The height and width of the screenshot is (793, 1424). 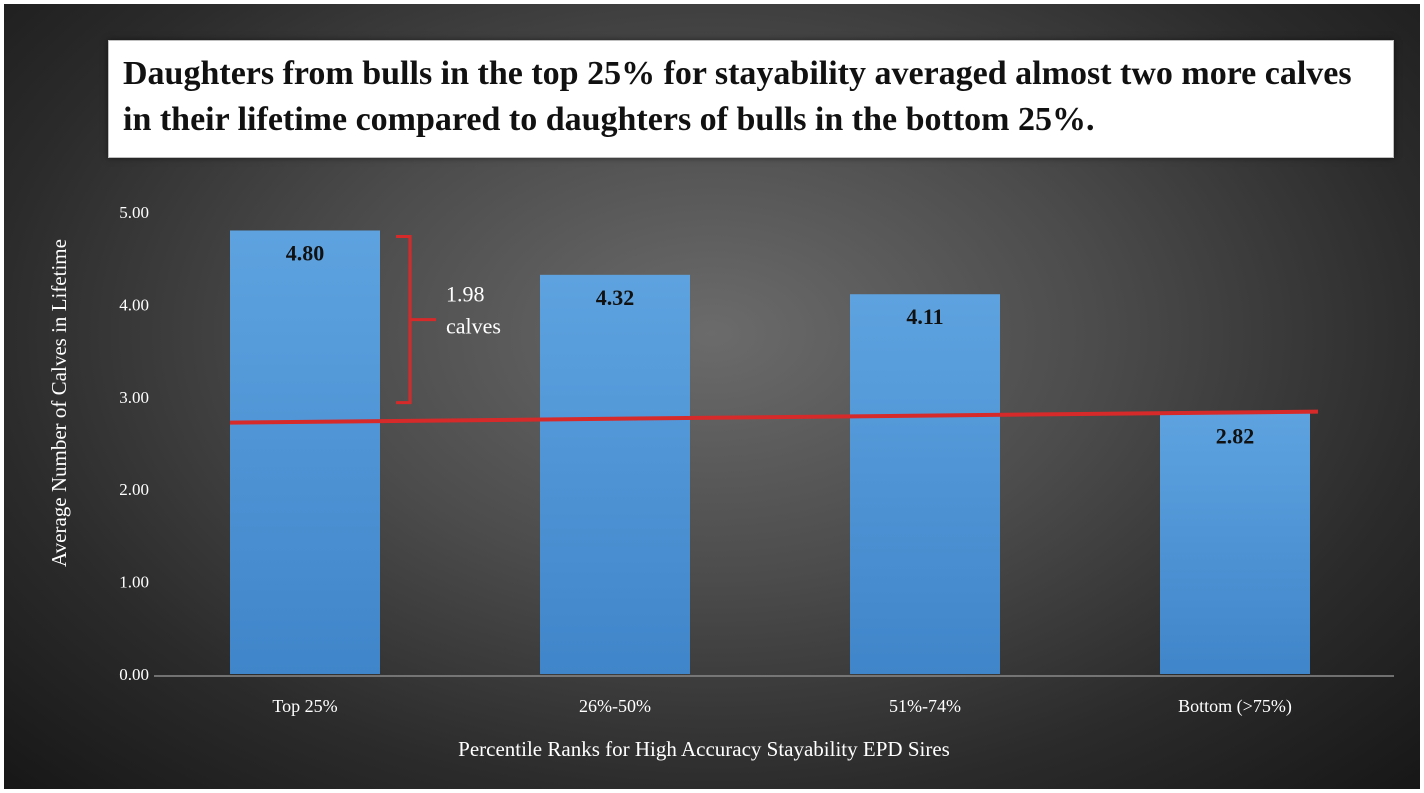 I want to click on annotation-unit: calves, so click(x=473, y=326).